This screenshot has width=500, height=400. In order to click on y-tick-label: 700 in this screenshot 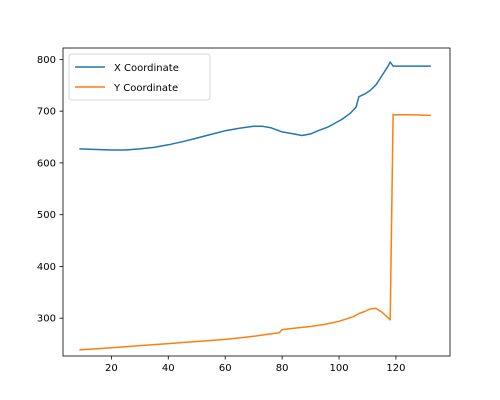, I will do `click(46, 112)`.